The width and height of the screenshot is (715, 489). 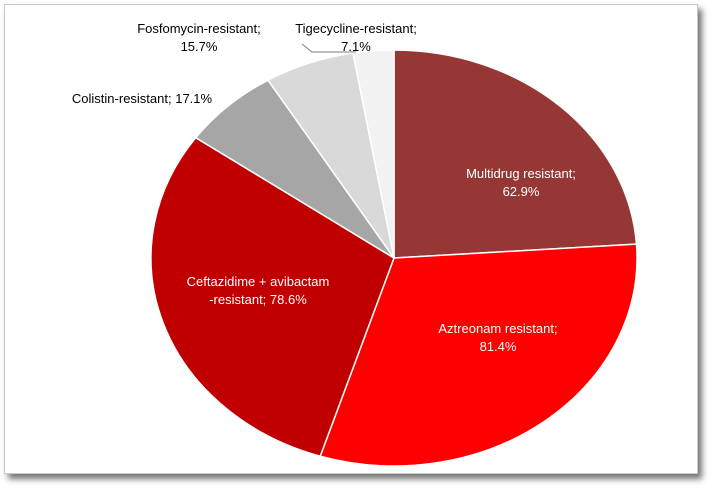 What do you see at coordinates (515, 154) in the screenshot?
I see `pie-slice-multidrug-resistant` at bounding box center [515, 154].